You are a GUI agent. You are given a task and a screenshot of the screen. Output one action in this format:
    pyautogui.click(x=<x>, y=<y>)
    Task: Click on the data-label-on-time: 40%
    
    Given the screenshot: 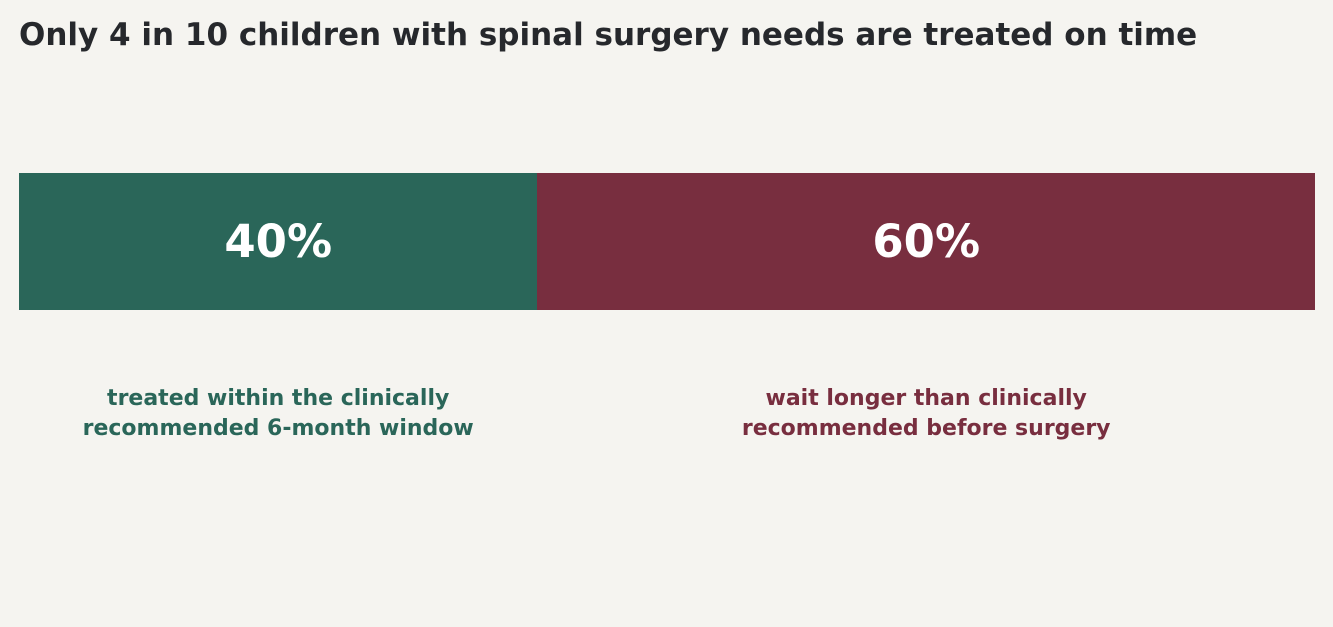 What is the action you would take?
    pyautogui.click(x=278, y=241)
    